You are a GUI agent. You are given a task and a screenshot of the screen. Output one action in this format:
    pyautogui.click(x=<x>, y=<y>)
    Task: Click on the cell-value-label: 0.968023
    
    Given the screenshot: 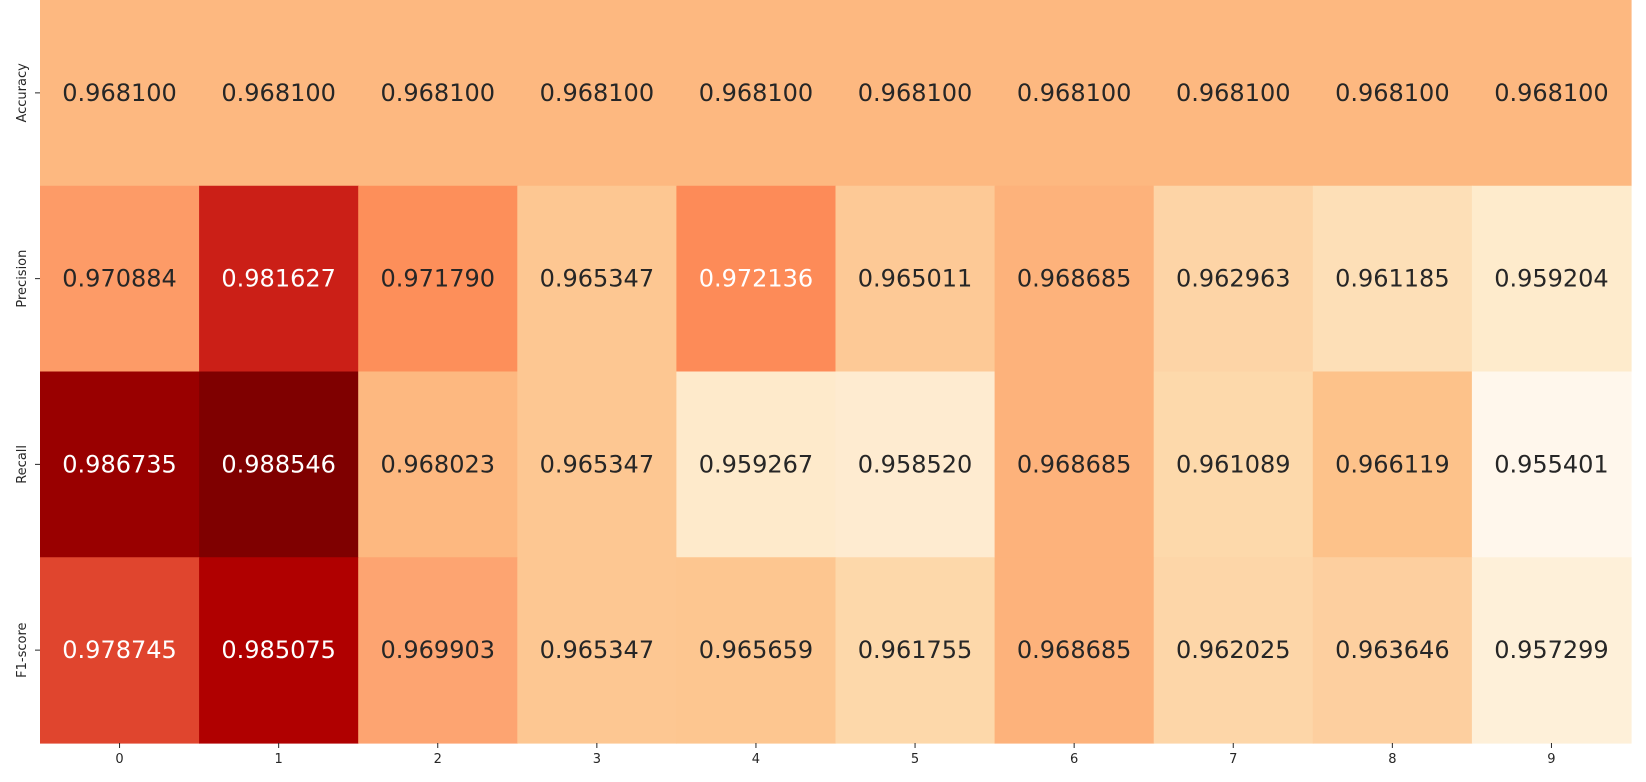 What is the action you would take?
    pyautogui.click(x=437, y=464)
    